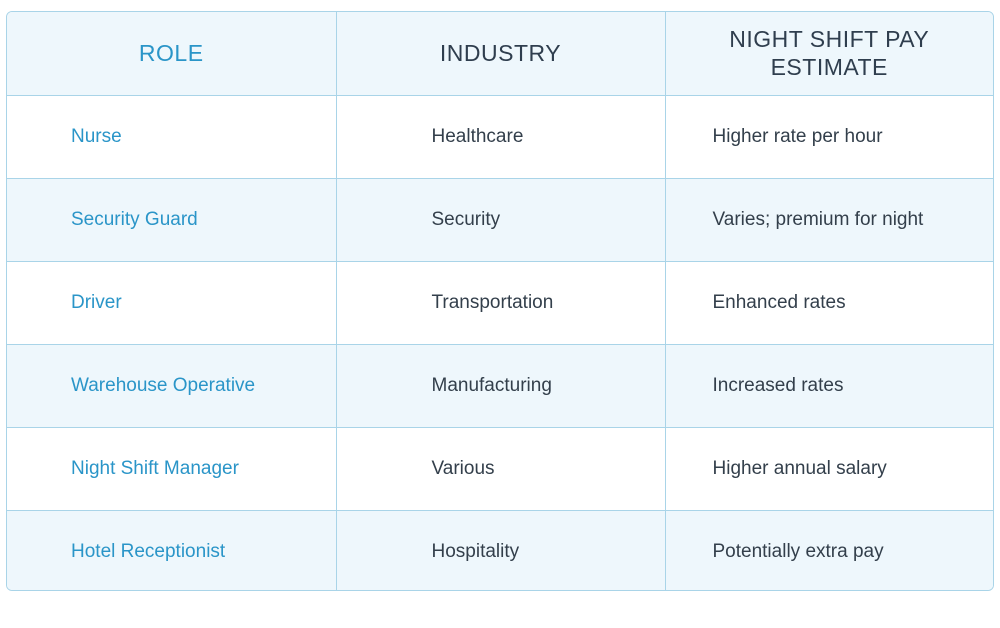 The height and width of the screenshot is (628, 1000). What do you see at coordinates (828, 54) in the screenshot?
I see `header-pay-estimate: NIGHT SHIFT PAY ESTIMATE` at bounding box center [828, 54].